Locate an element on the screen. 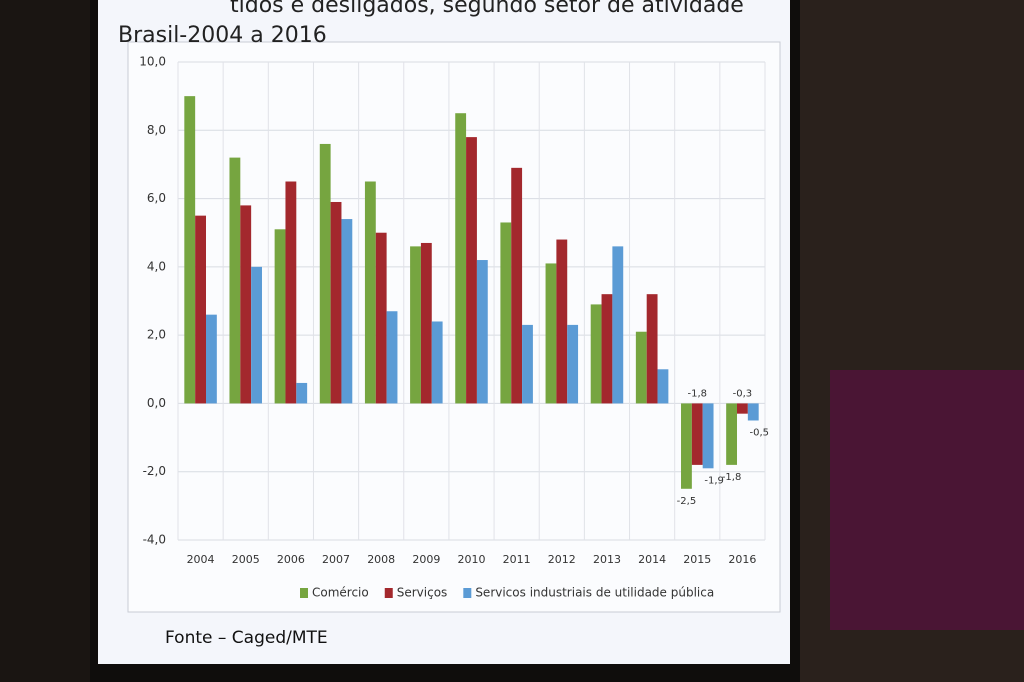  legend-label: Comércio is located at coordinates (340, 593).